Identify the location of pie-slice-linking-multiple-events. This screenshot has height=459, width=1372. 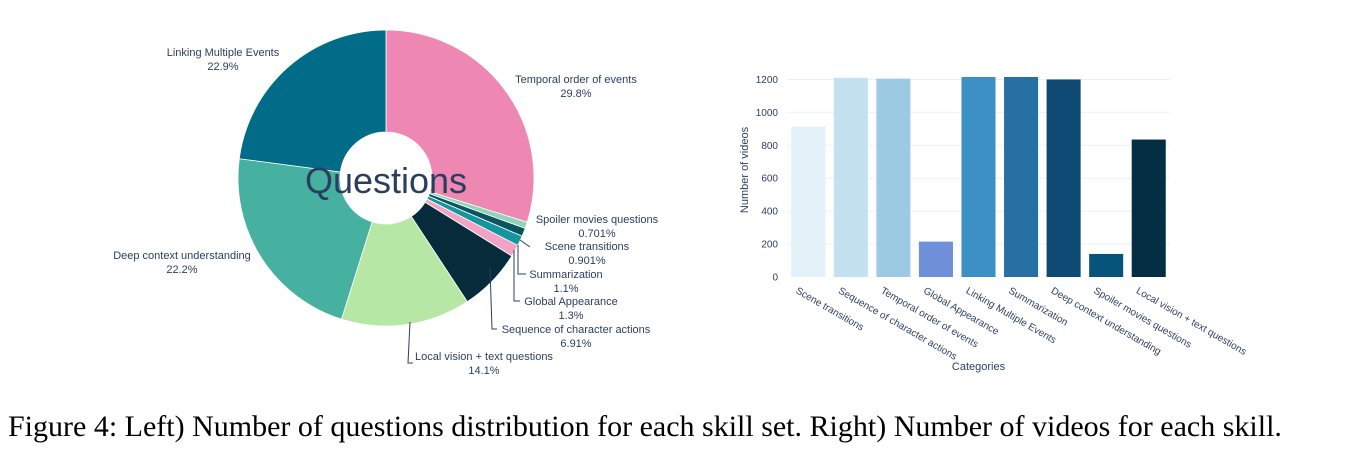
(312, 101).